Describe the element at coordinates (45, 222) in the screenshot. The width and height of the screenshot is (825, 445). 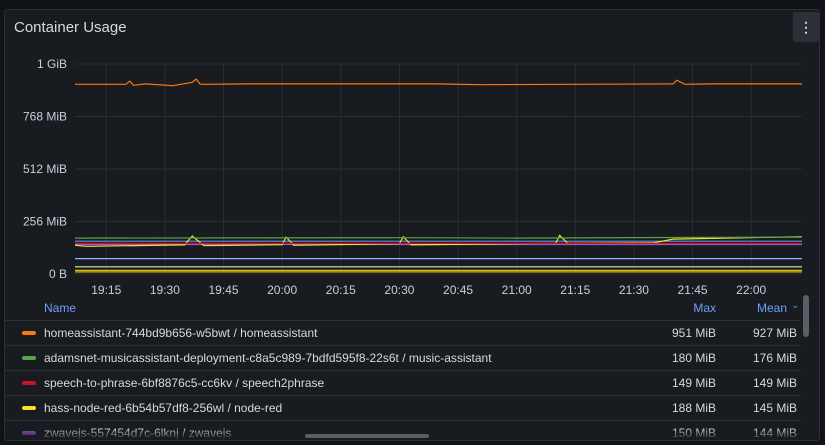
I see `y-tick-label: 256 MiB` at that location.